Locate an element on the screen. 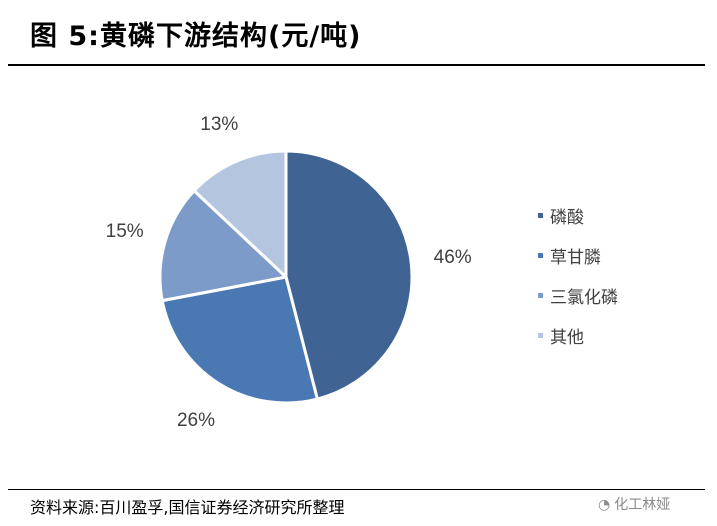  legend-label-0: 磷酸 is located at coordinates (567, 218).